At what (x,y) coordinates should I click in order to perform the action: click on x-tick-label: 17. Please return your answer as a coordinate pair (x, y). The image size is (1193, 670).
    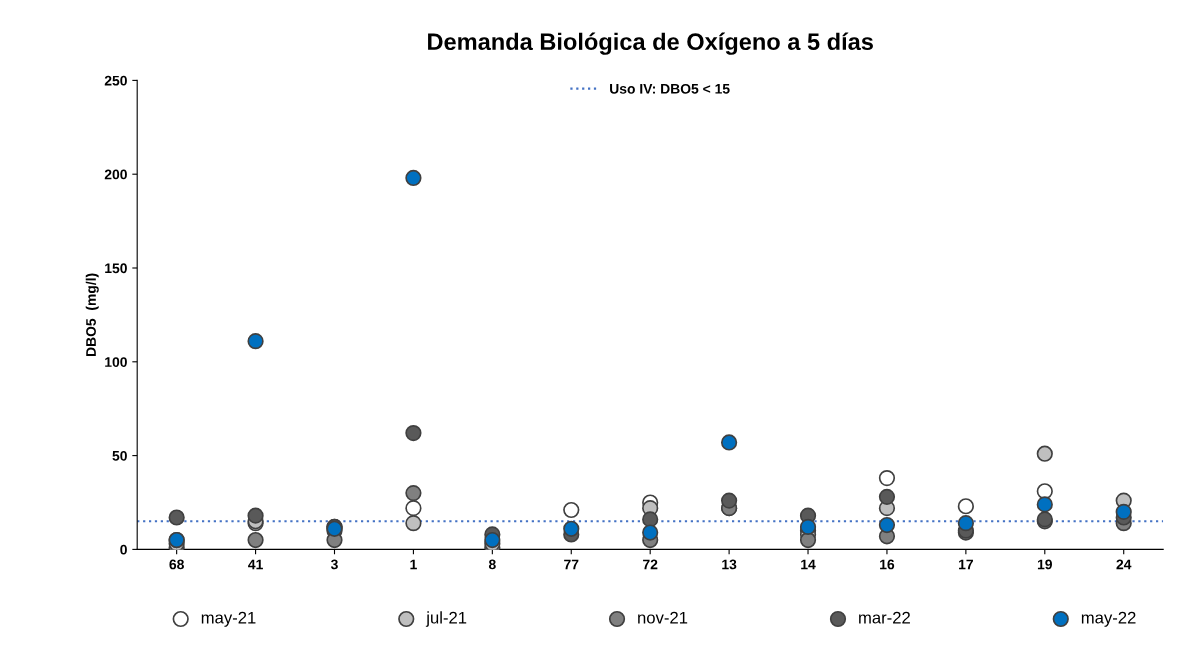
    Looking at the image, I should click on (966, 564).